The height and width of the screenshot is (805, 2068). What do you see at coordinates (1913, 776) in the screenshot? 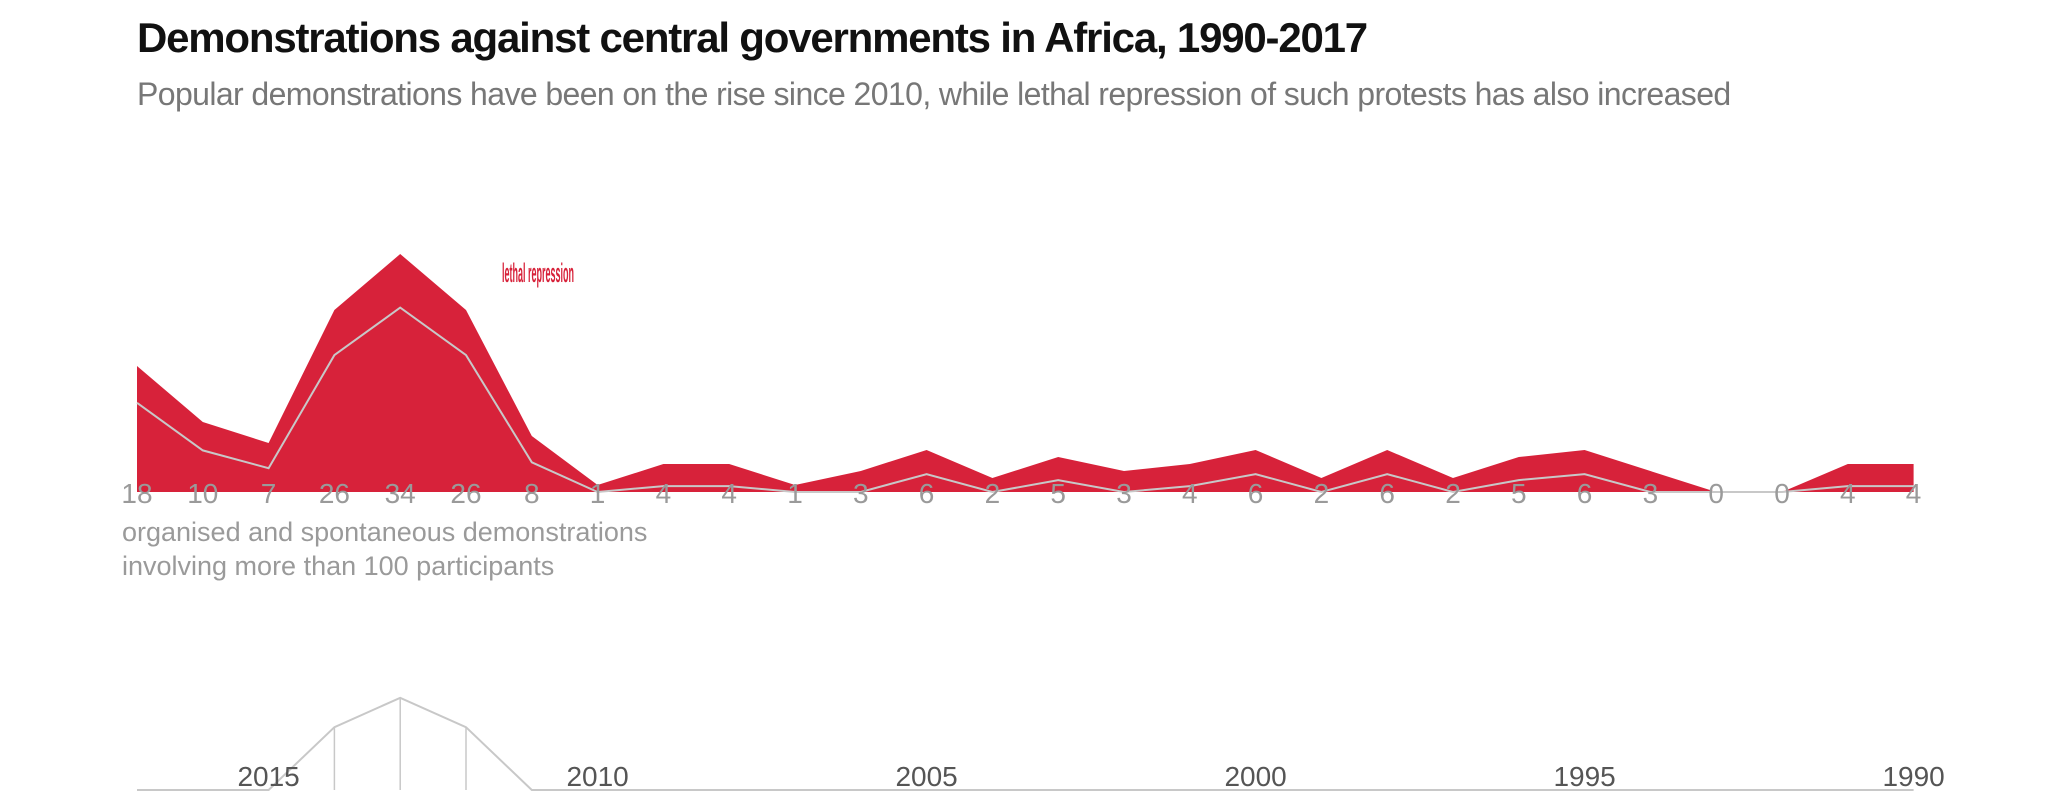
I see `x-tick-label: 1990` at bounding box center [1913, 776].